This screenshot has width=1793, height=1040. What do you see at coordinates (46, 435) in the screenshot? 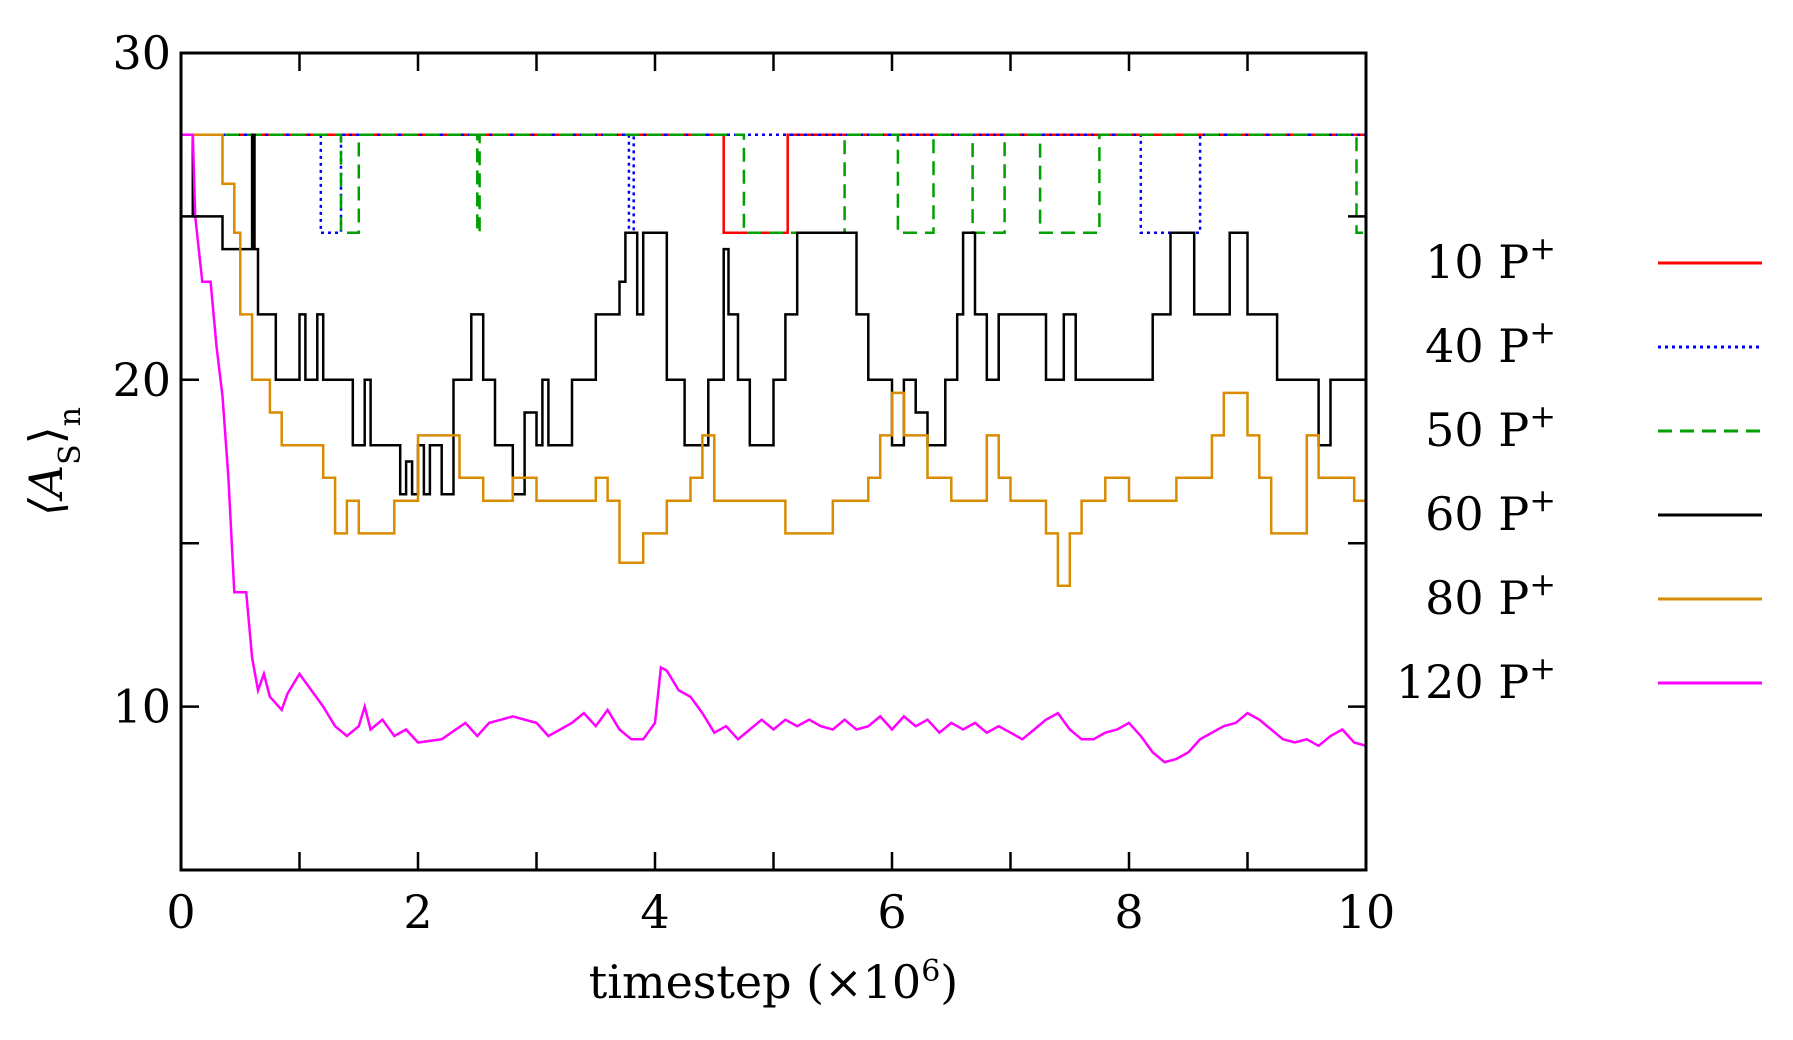
I see `y-axis-title-close: ⟩` at bounding box center [46, 435].